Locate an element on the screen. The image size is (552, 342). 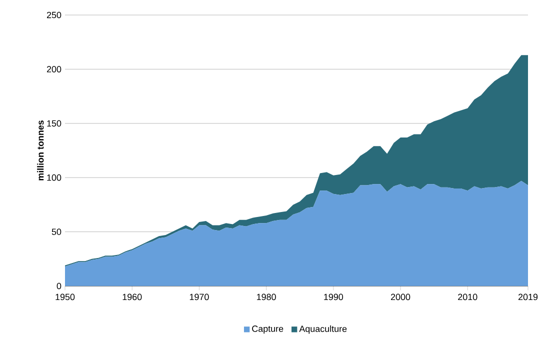
y-axis-title: million tonnes is located at coordinates (40, 150).